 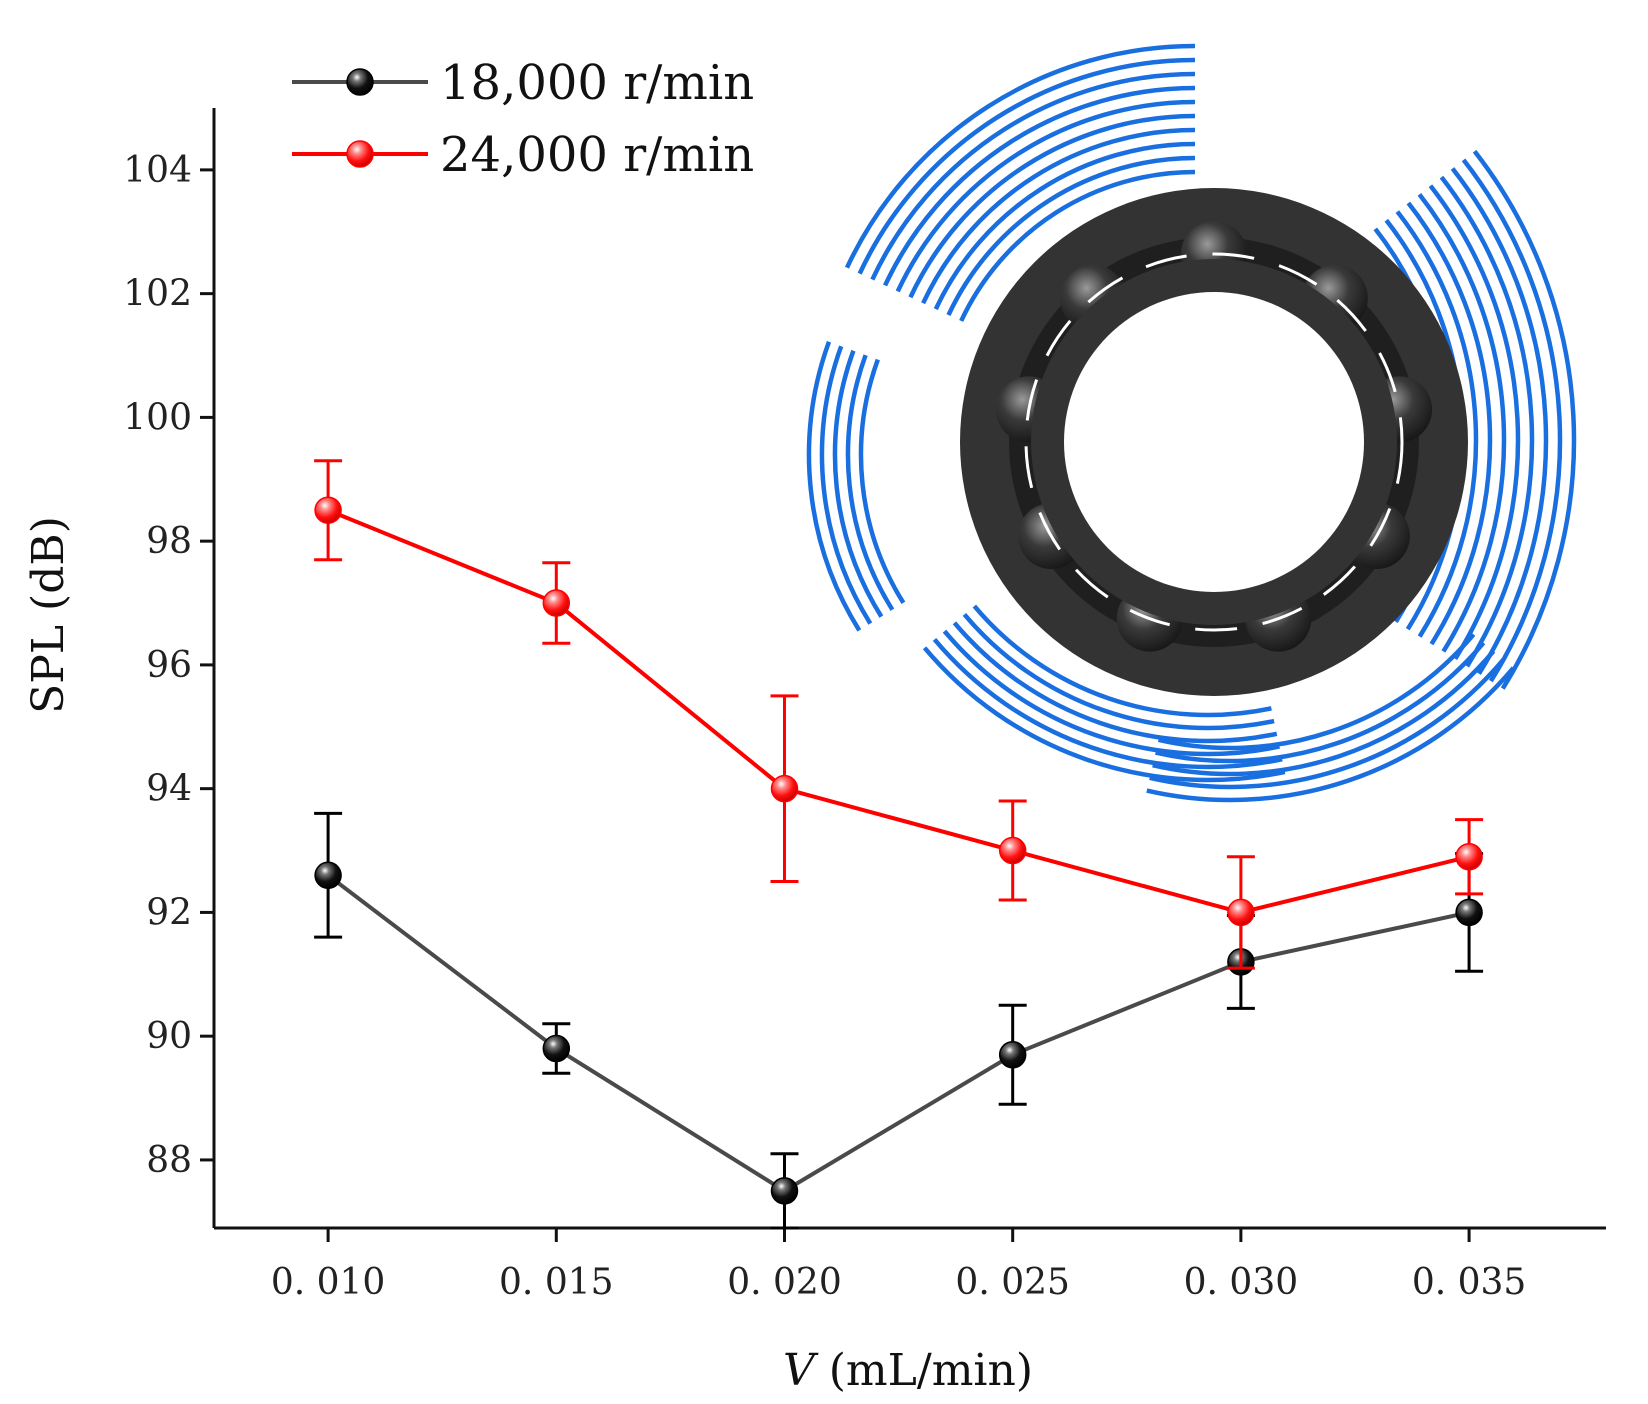 I want to click on y-tick-label: 102, so click(x=157, y=294).